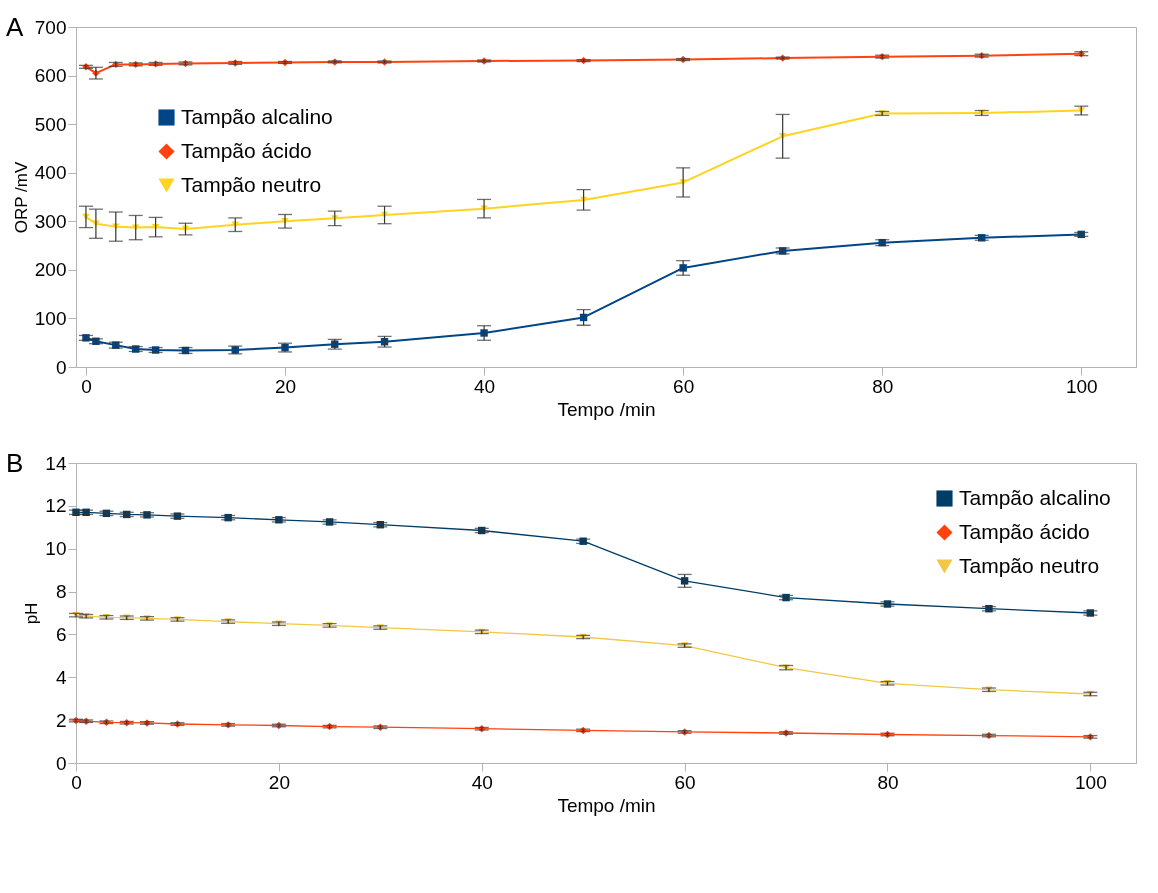  Describe the element at coordinates (56, 549) in the screenshot. I see `y-tick-label: 10` at that location.